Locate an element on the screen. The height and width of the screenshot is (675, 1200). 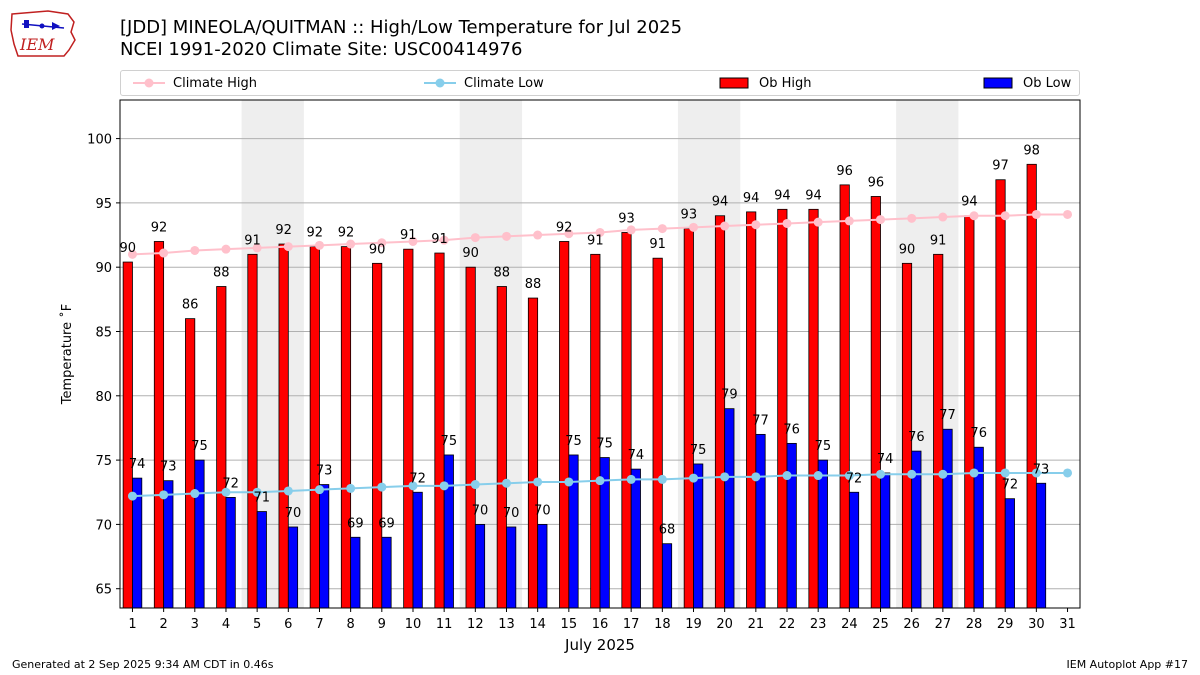
x-tick-label: 3 is located at coordinates (195, 624).